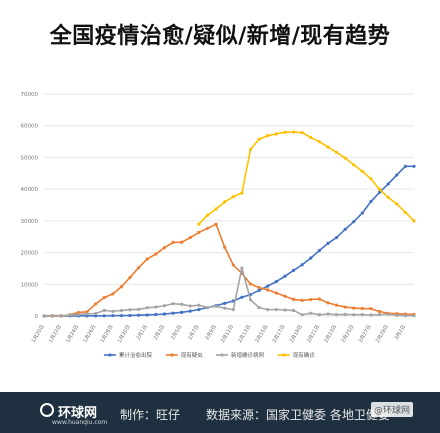  Describe the element at coordinates (261, 334) in the screenshot. I see `x-tick-label: 2月15日` at that location.